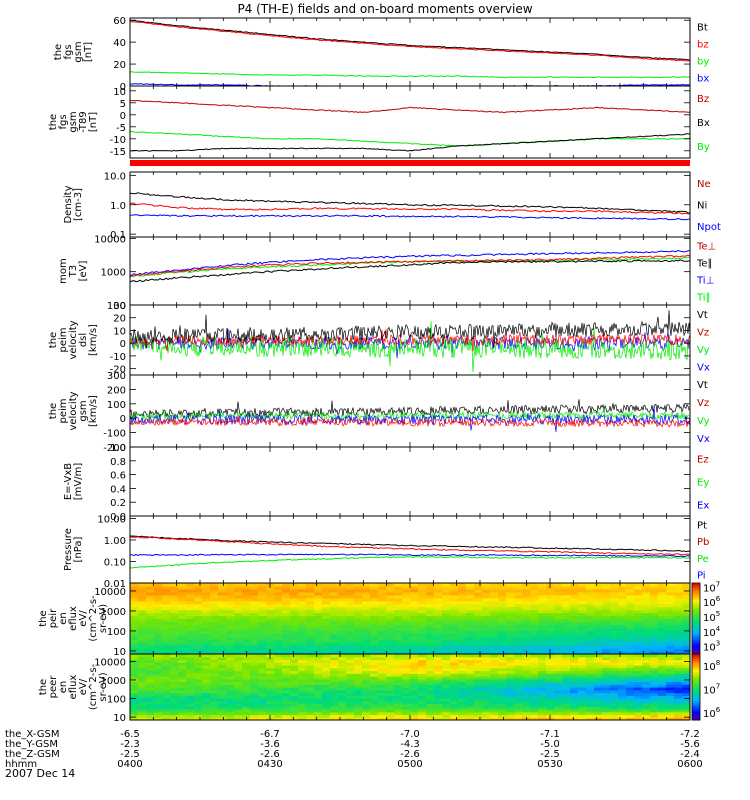 This screenshot has height=800, width=750. I want to click on y-axis-label-line: eflux, so click(73, 687).